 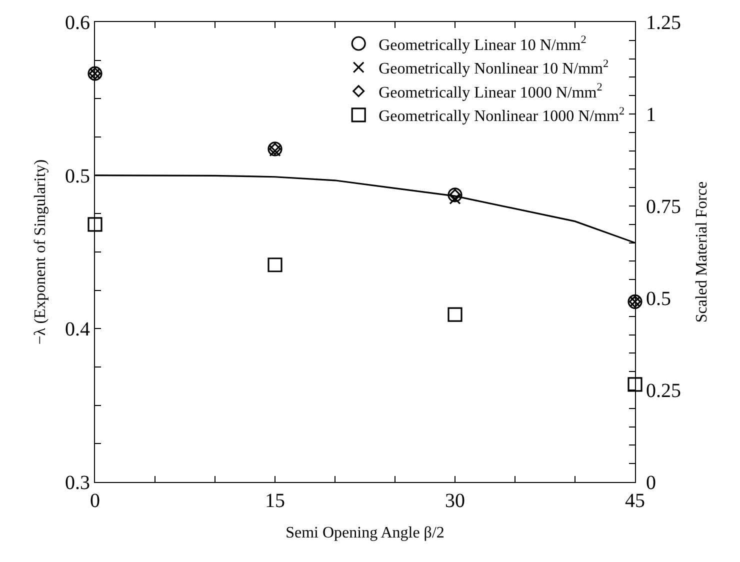 What do you see at coordinates (40, 252) in the screenshot?
I see `y-axis-title: −λ (Exponent of Singularity)` at bounding box center [40, 252].